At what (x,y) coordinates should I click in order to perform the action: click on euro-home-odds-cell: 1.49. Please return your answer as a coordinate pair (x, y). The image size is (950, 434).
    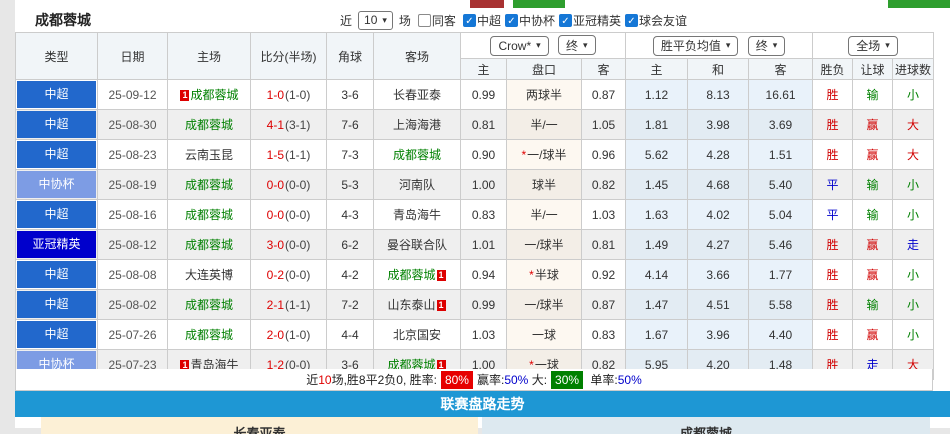
    Looking at the image, I should click on (657, 244).